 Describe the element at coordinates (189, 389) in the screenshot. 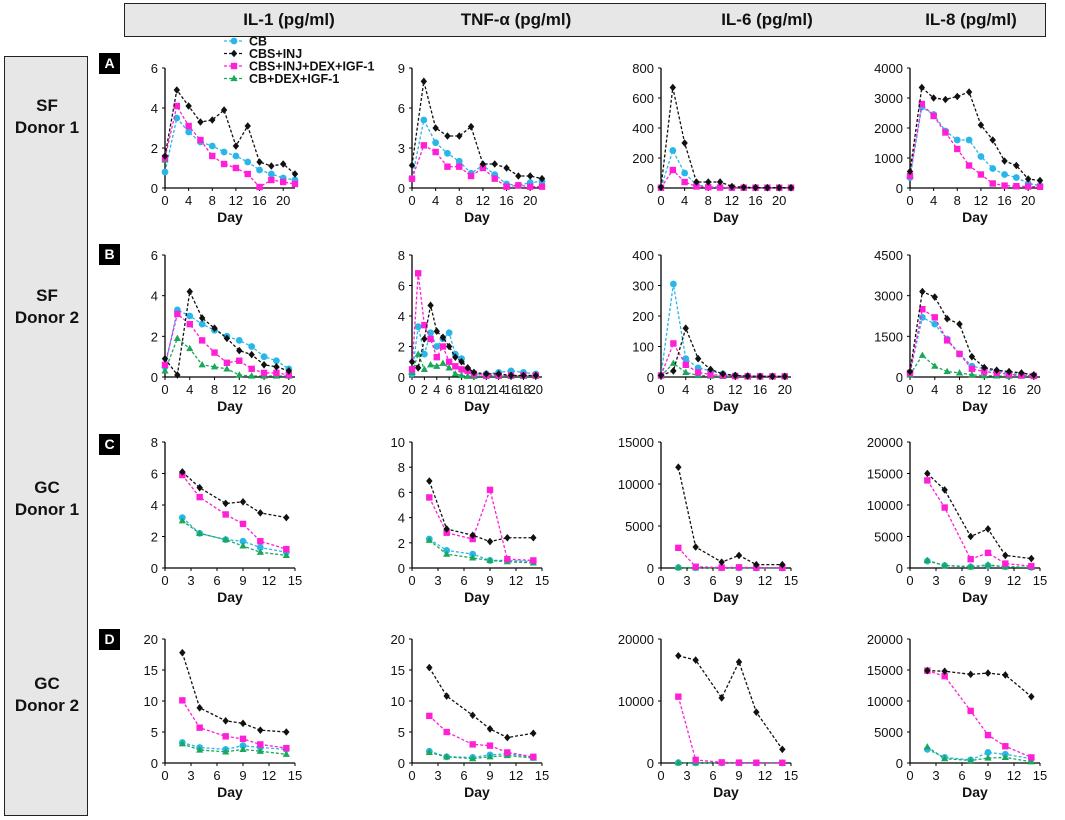

I see `x-tick-label: 4` at that location.